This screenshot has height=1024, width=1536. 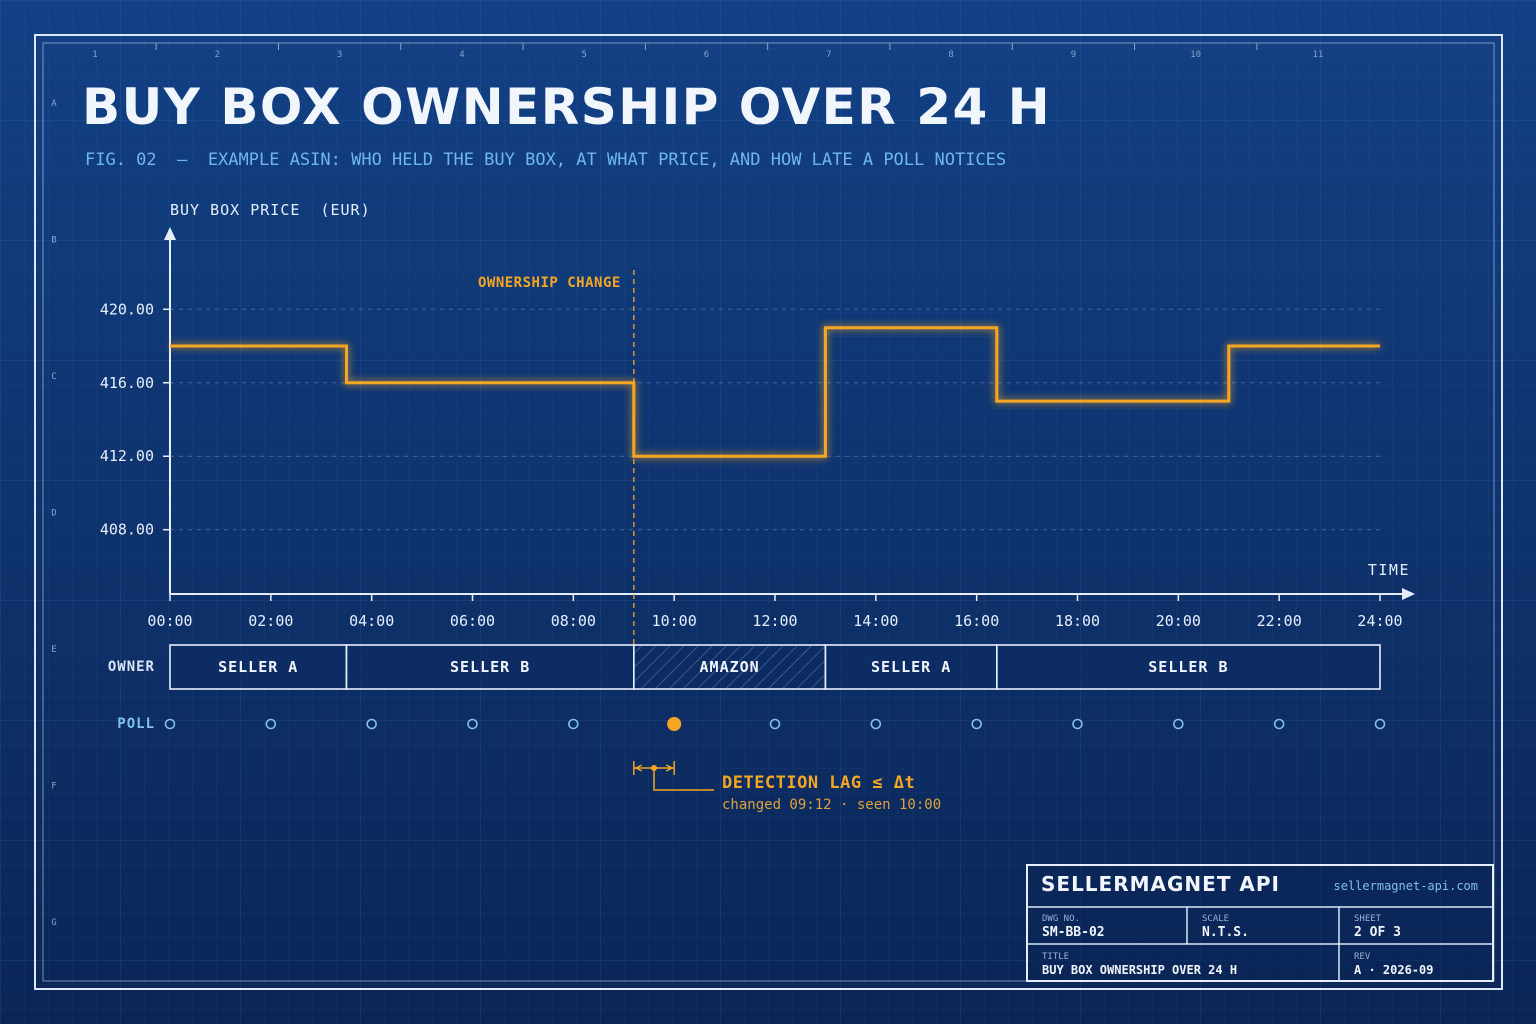 I want to click on frame-column-label: 6, so click(x=706, y=55).